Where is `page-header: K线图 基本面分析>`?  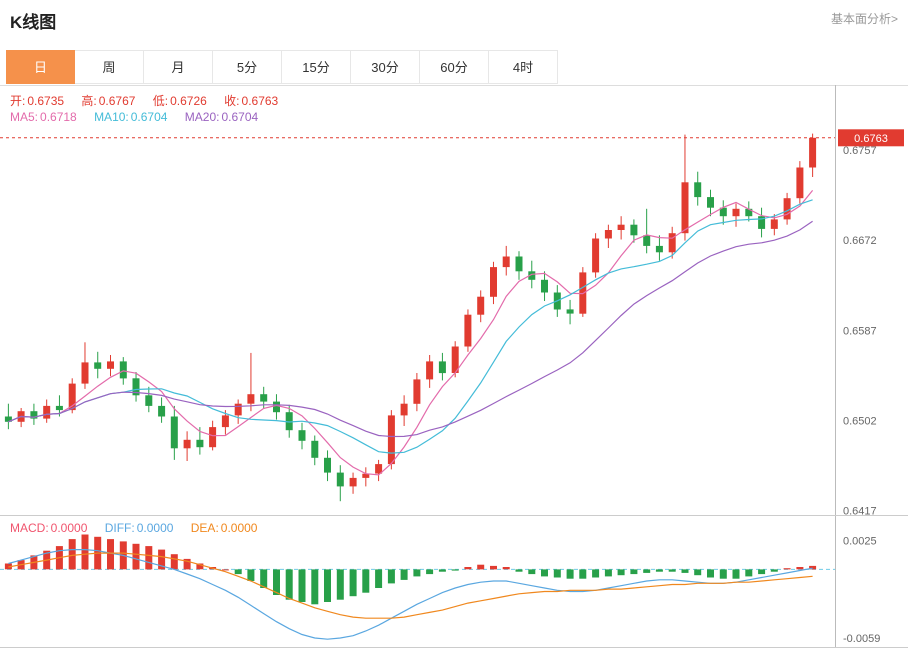 page-header: K线图 基本面分析> is located at coordinates (454, 25).